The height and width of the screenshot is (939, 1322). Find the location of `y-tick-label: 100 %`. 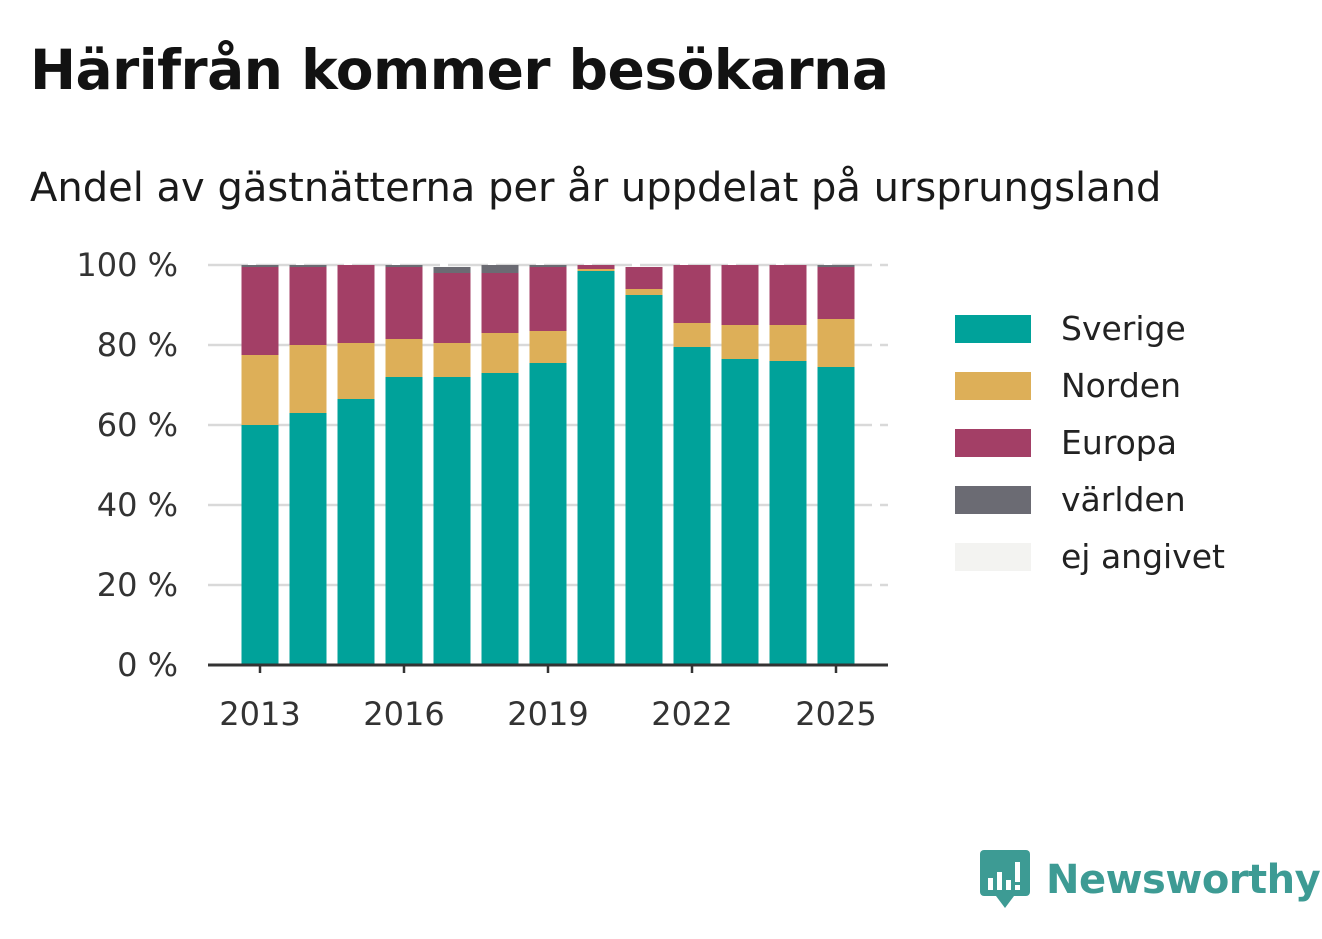

y-tick-label: 100 % is located at coordinates (127, 265).